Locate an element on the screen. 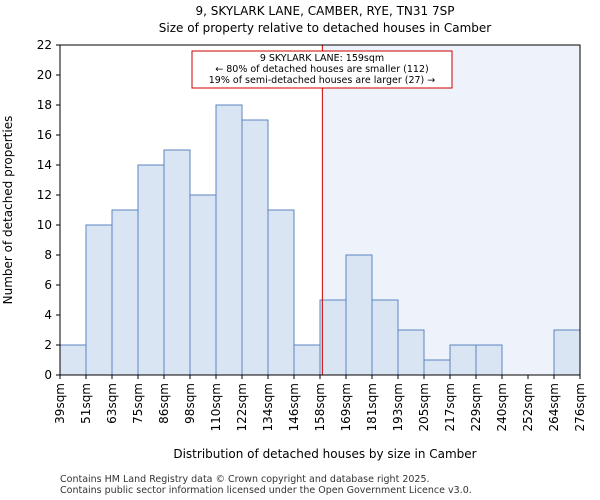 The width and height of the screenshot is (600, 500). x-tick-label: 181sqm is located at coordinates (372, 407).